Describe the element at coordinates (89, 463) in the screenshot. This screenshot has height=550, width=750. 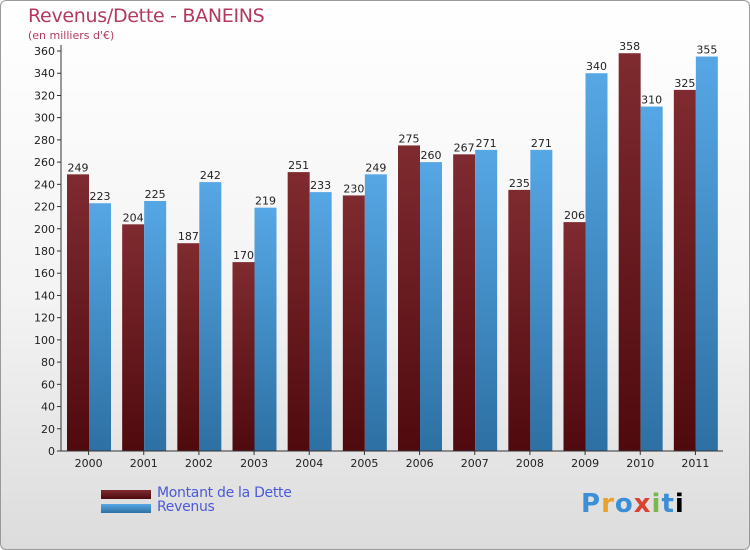
I see `x-tick-label: 2000` at that location.